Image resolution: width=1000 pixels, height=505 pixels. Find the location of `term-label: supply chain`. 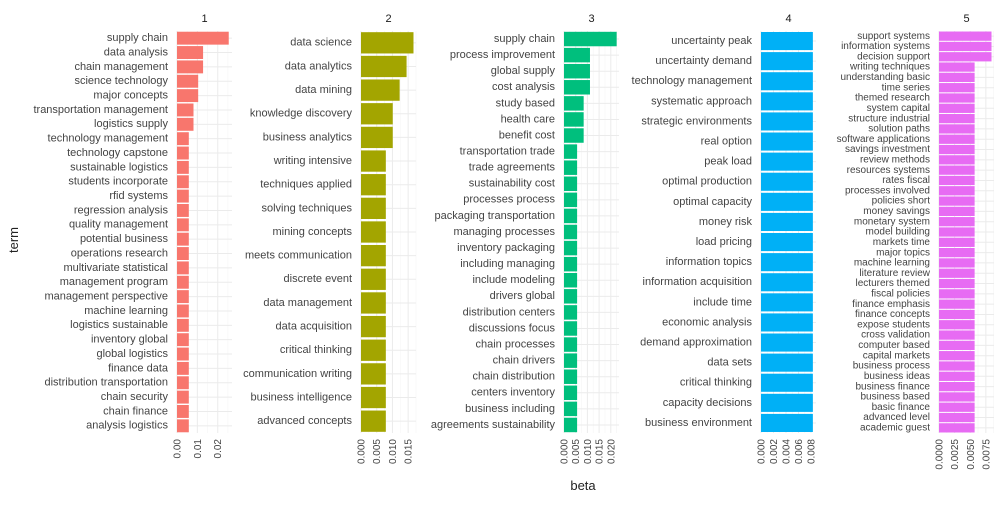

term-label: supply chain is located at coordinates (524, 39).